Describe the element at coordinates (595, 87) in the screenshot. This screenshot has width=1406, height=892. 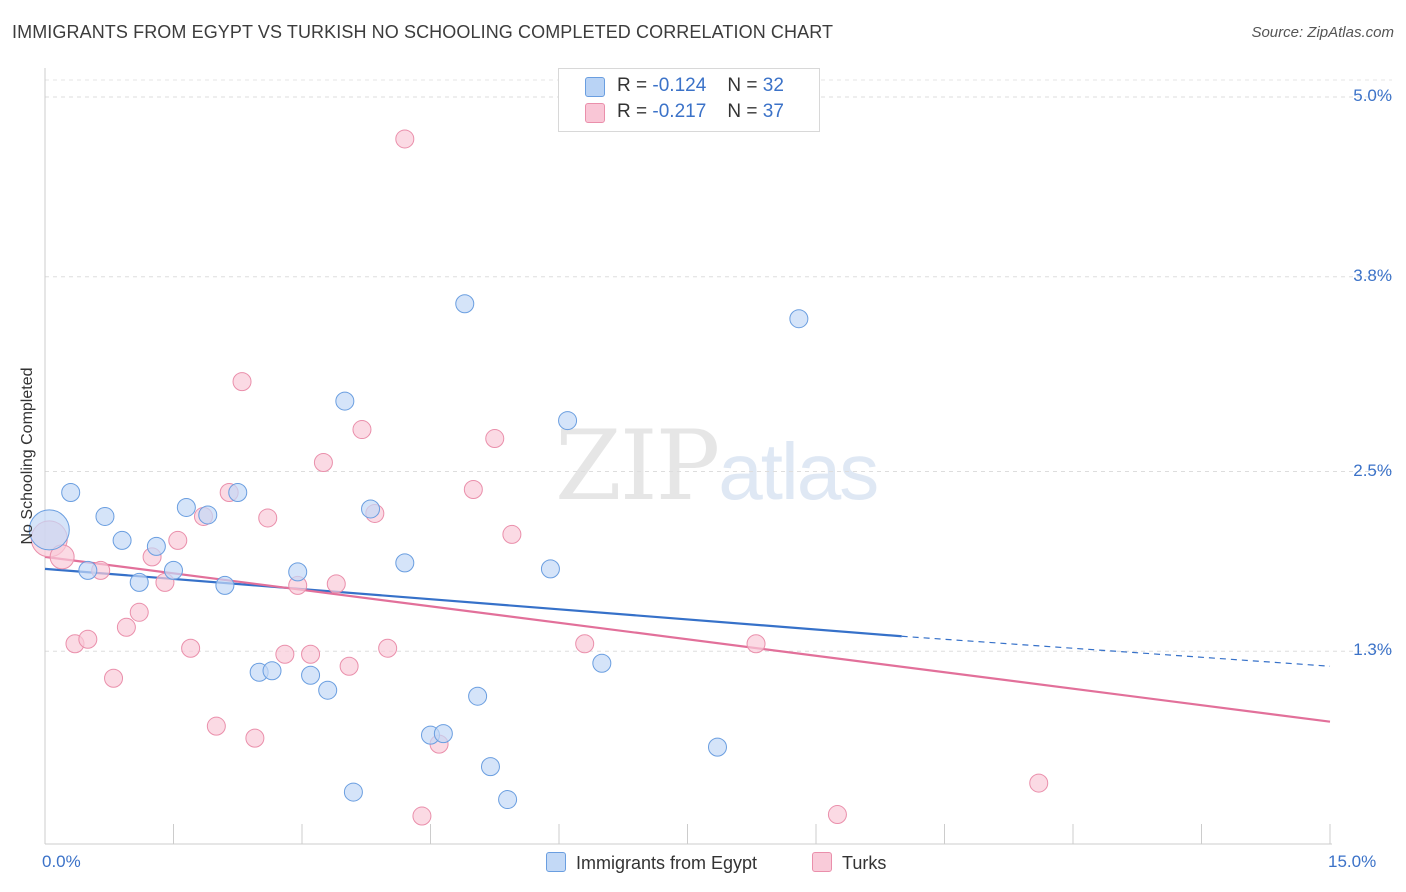
I see `legend-swatch-egypt` at that location.